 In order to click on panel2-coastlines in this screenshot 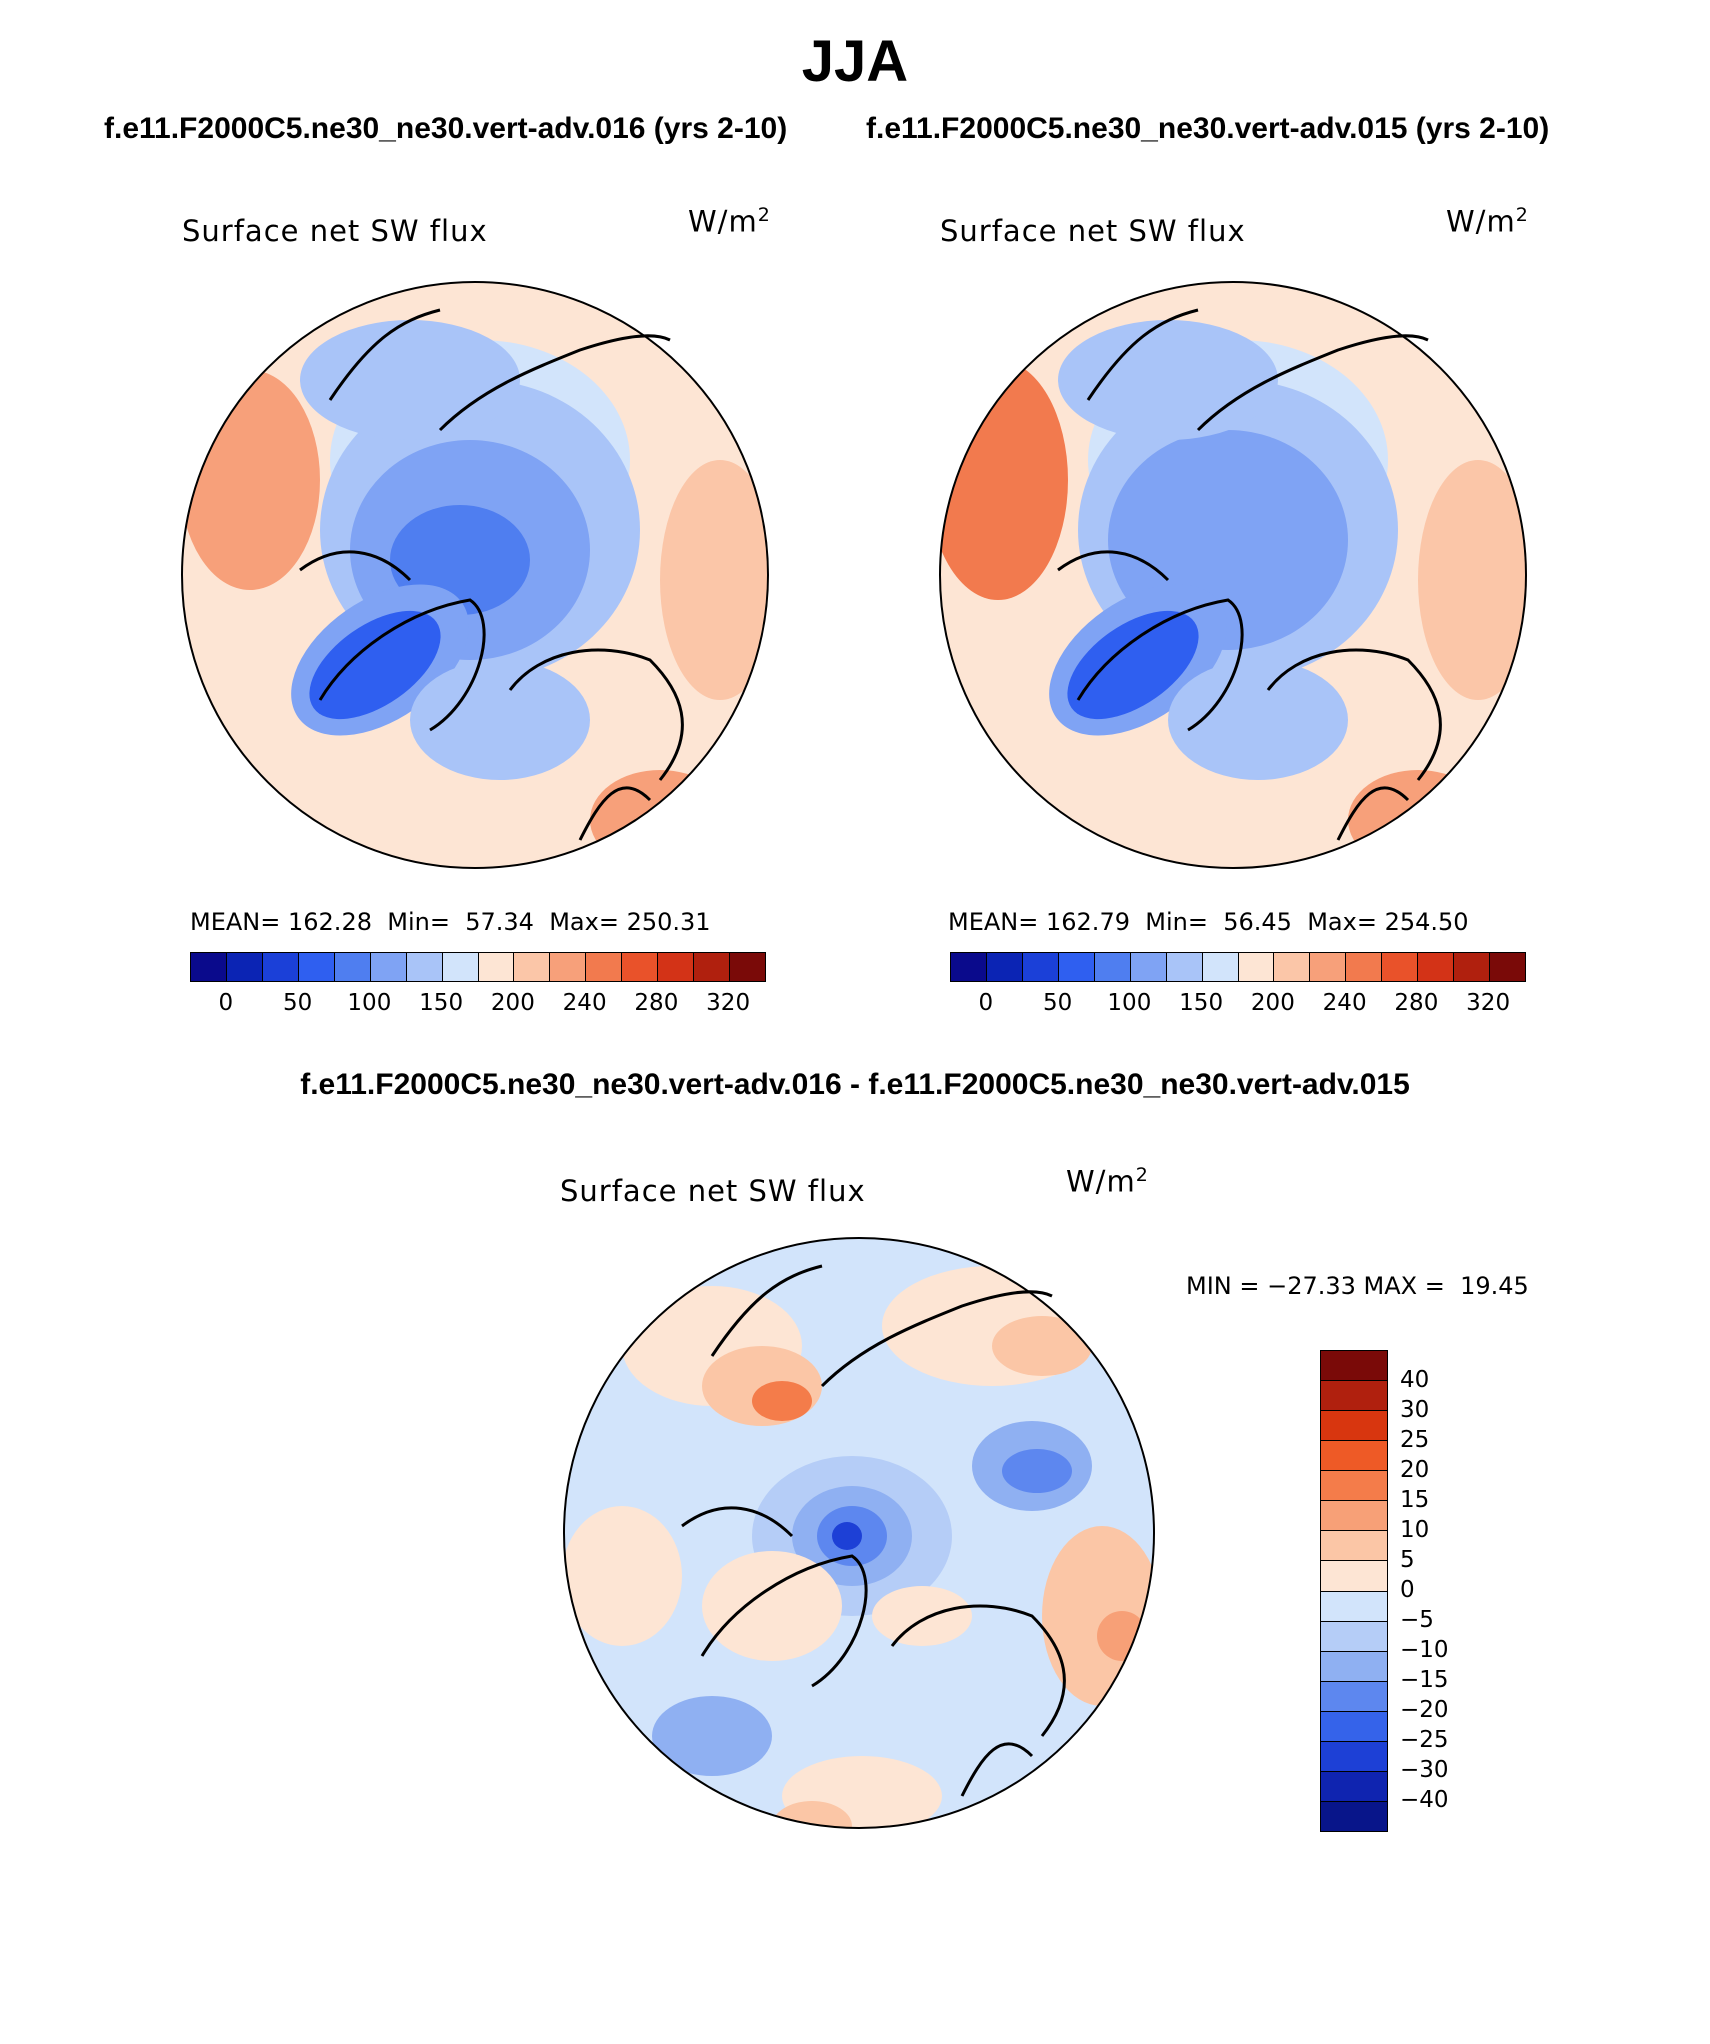, I will do `click(1249, 574)`.